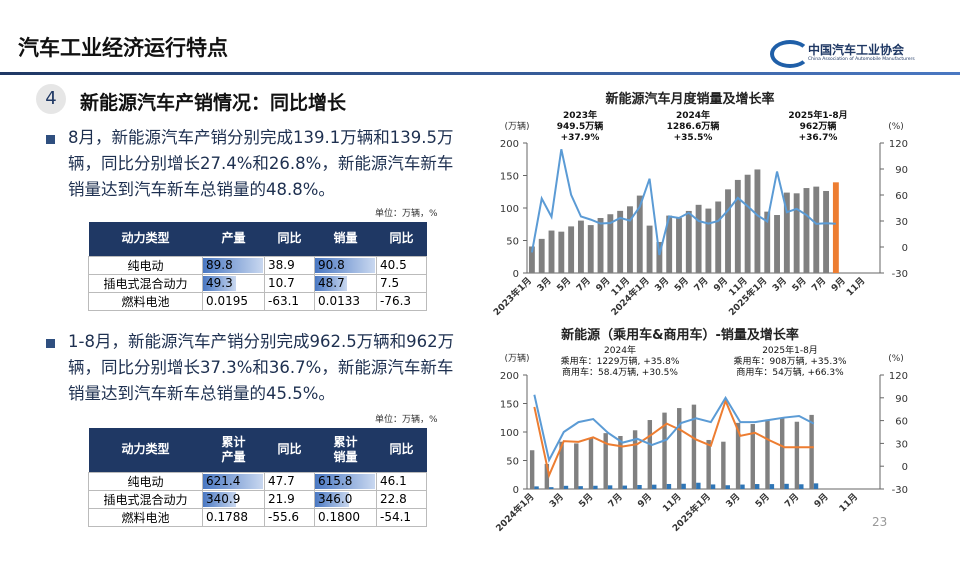 Image resolution: width=960 pixels, height=565 pixels. Describe the element at coordinates (818, 126) in the screenshot. I see `annotation: 962万辆` at that location.